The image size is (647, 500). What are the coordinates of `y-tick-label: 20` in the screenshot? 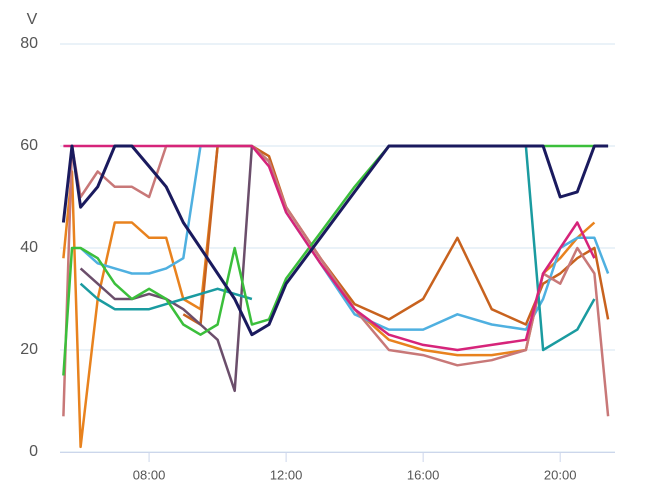 It's located at (29, 349).